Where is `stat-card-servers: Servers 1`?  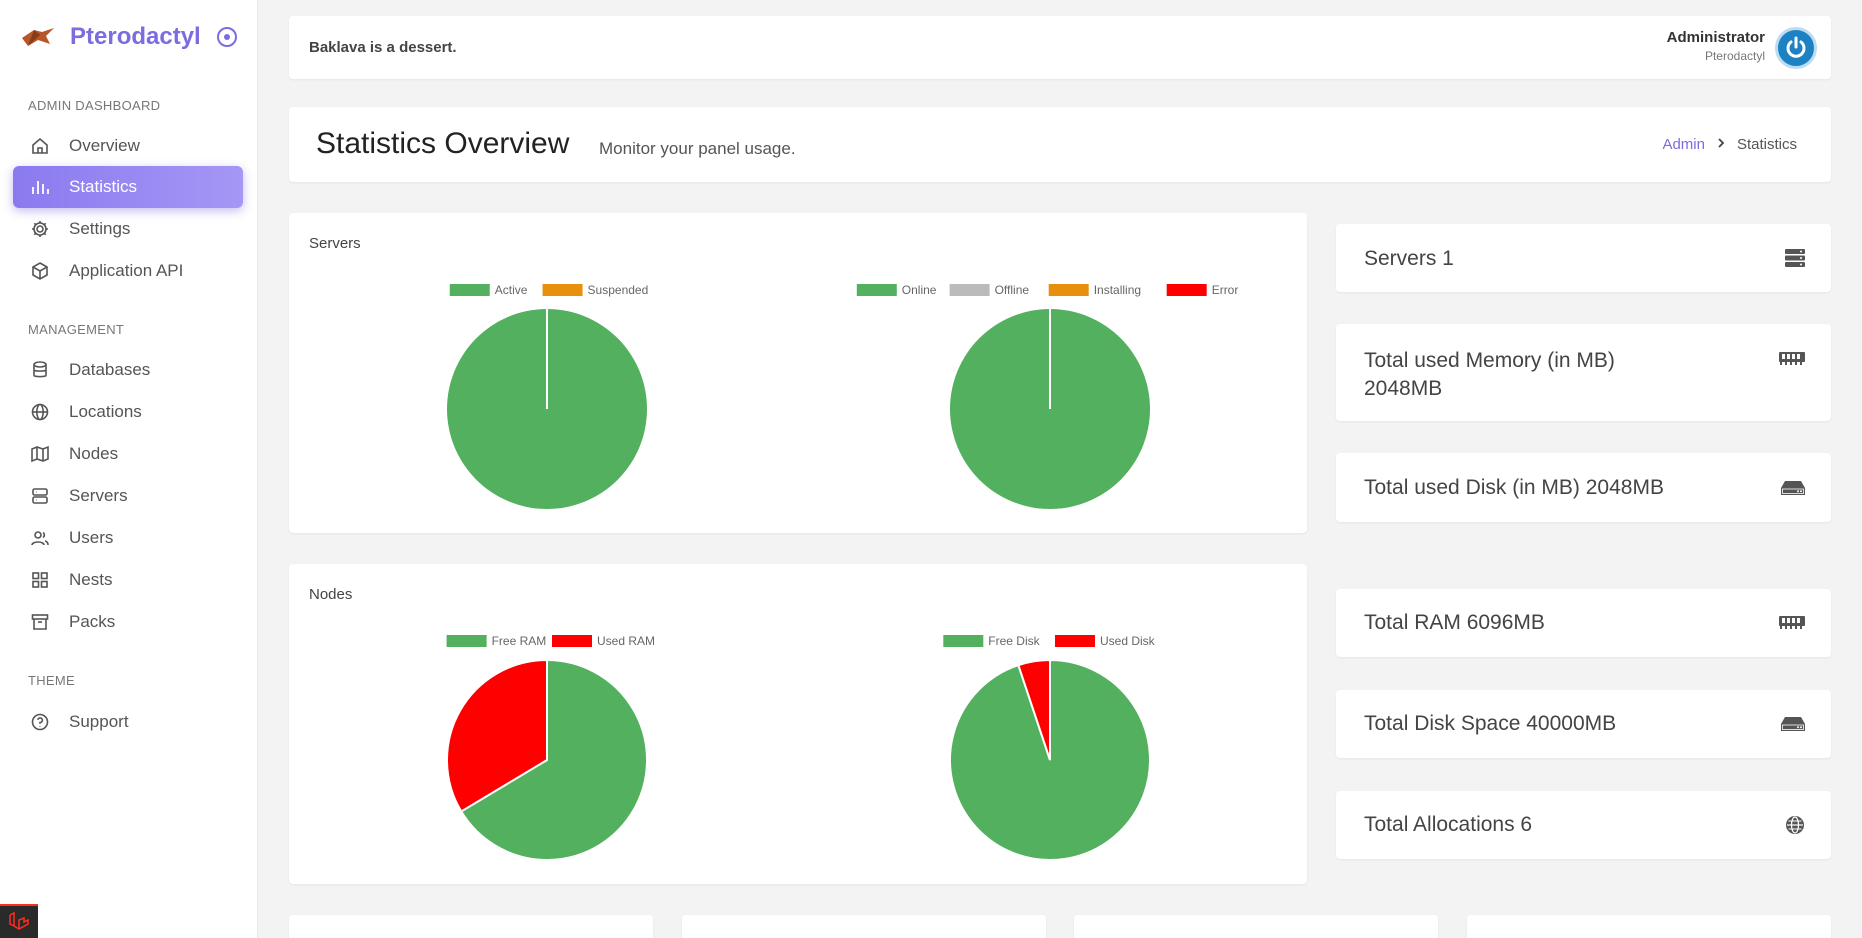 stat-card-servers: Servers 1 is located at coordinates (1583, 258).